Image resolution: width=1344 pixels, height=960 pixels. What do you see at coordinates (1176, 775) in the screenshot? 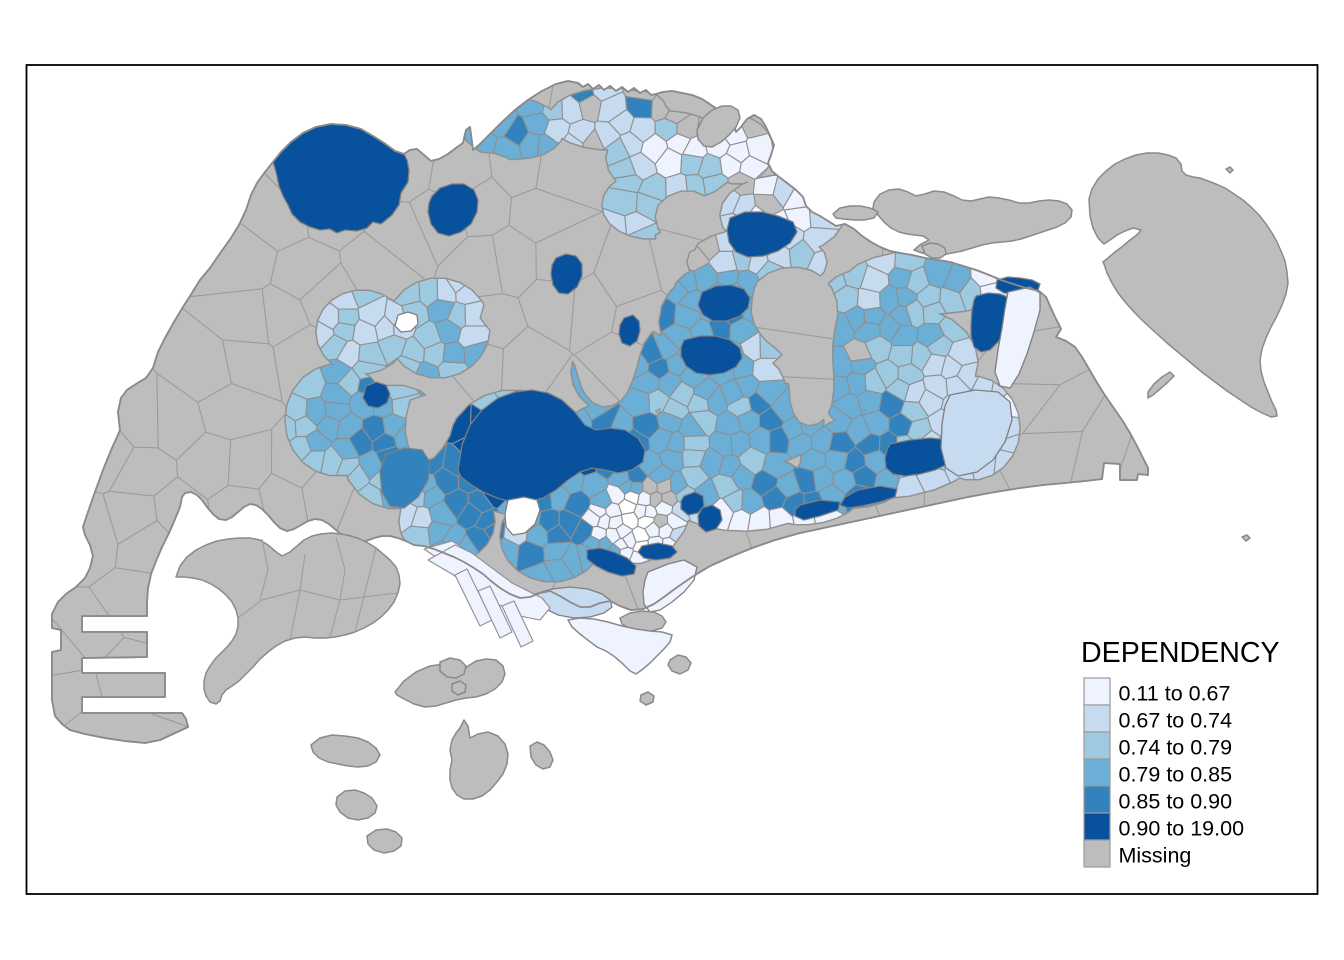
I see `svg-text: 0.79 to 0.85` at bounding box center [1176, 775].